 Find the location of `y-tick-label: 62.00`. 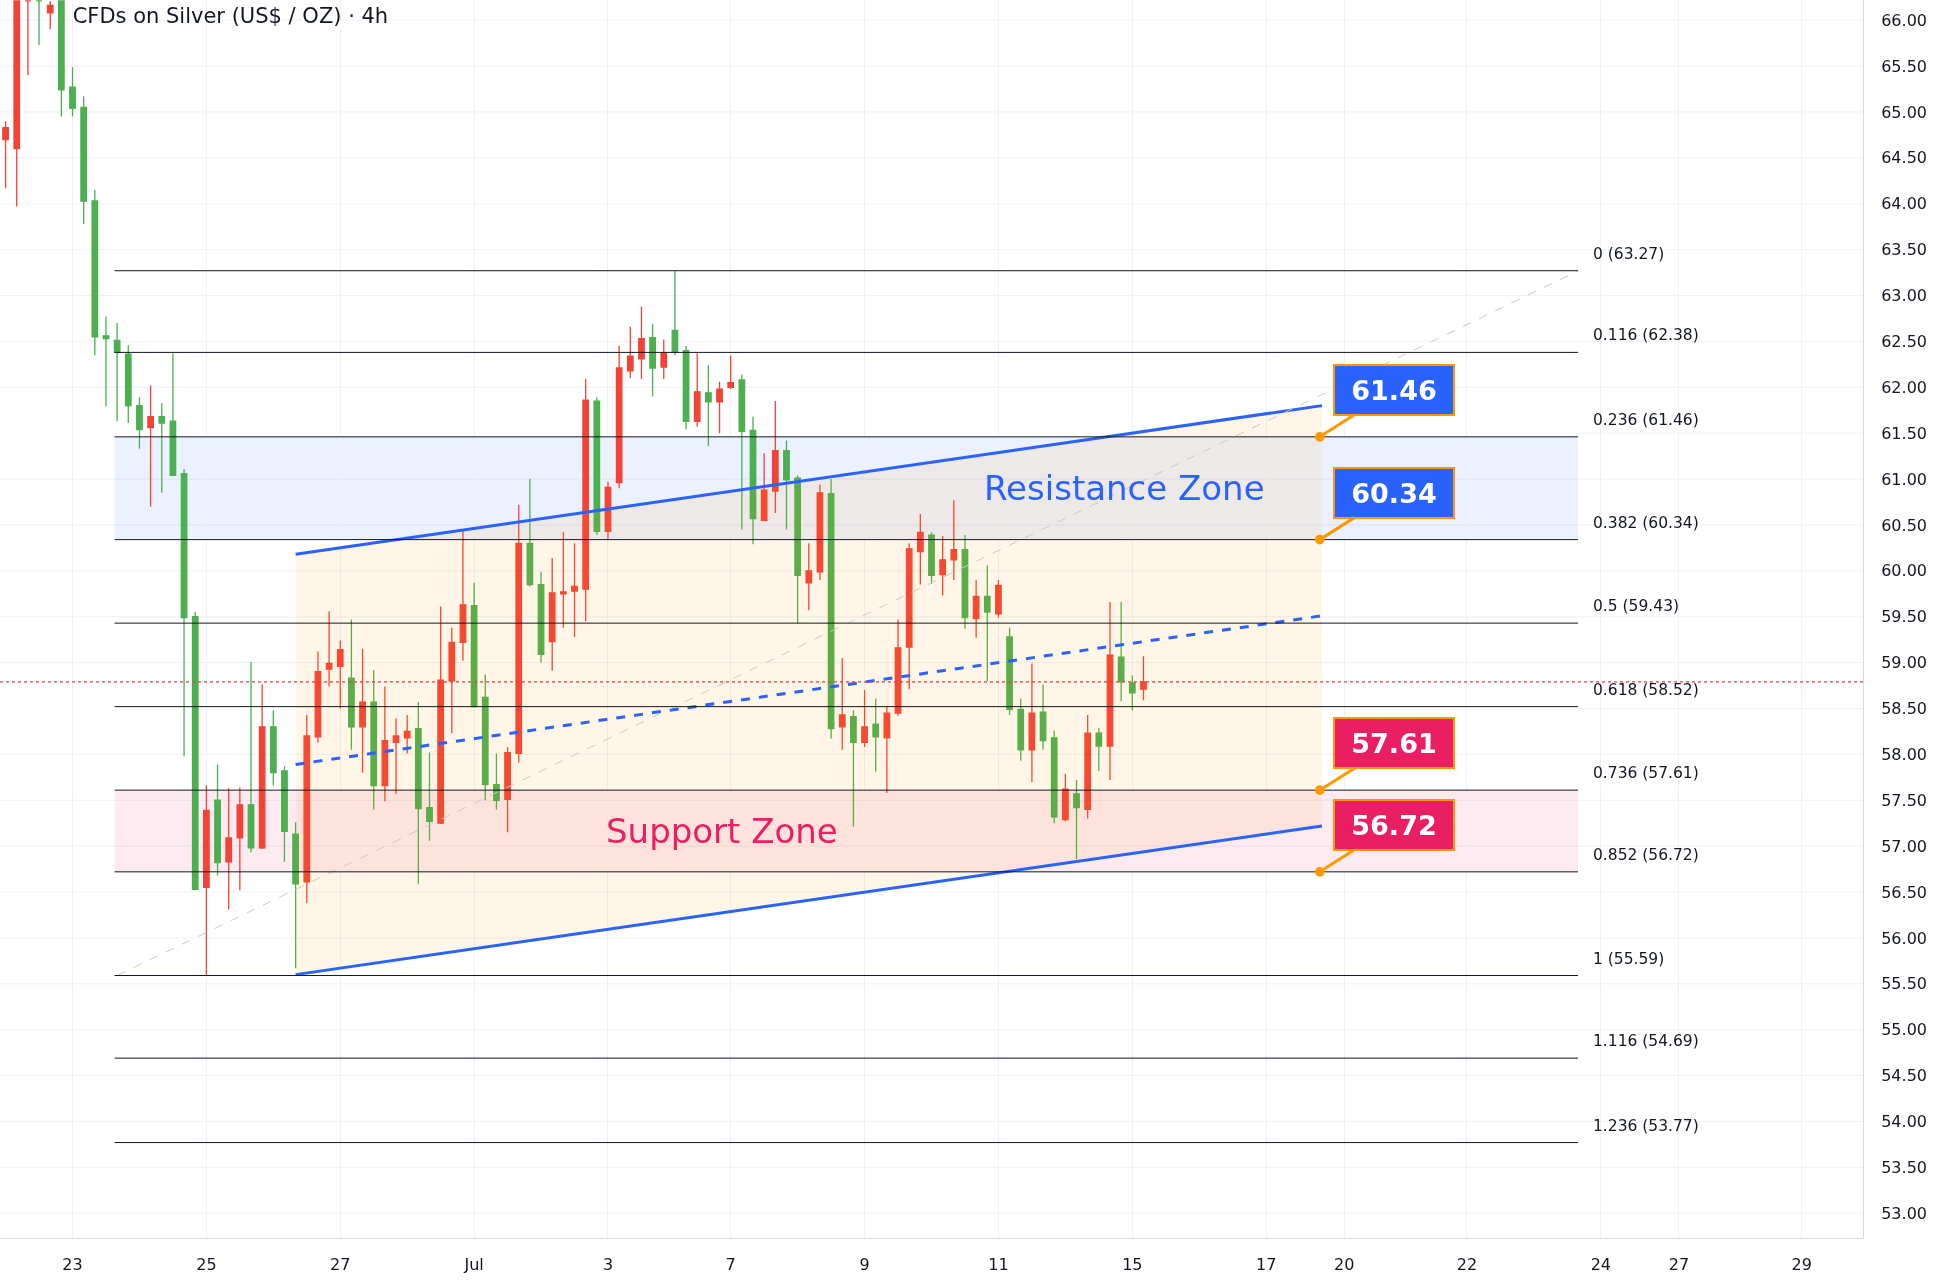

y-tick-label: 62.00 is located at coordinates (1904, 387).